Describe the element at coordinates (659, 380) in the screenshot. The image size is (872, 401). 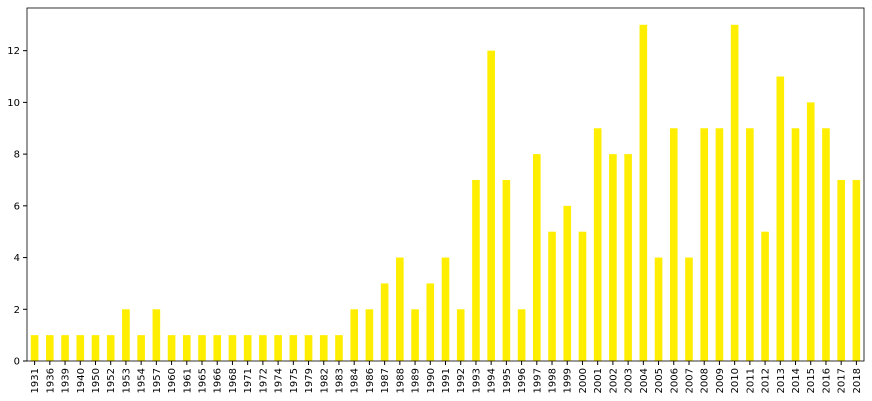
I see `x-tick-label: 2005` at that location.